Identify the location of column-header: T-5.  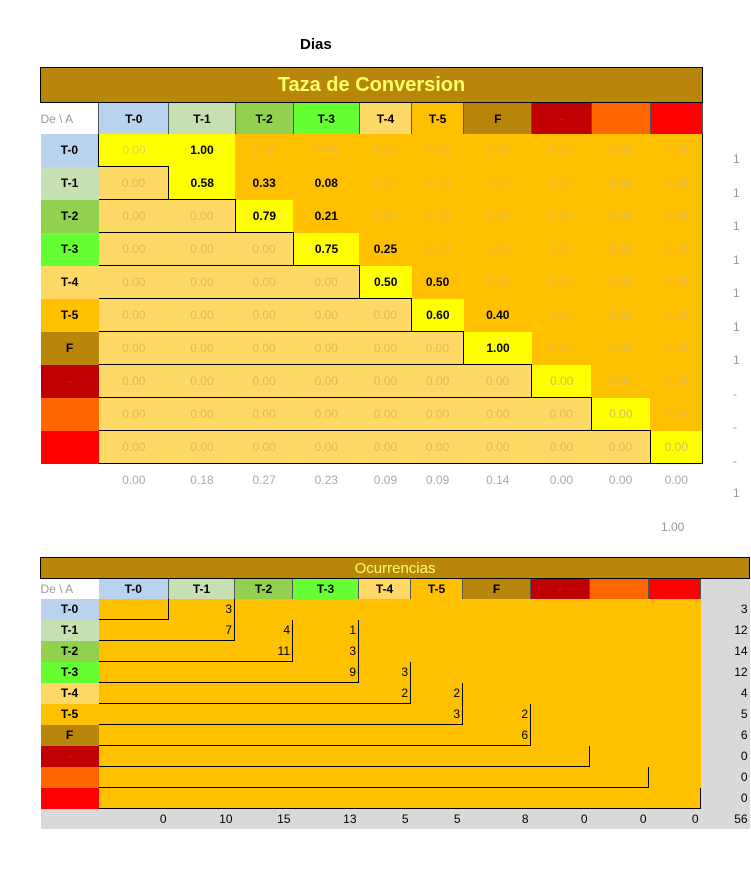
(436, 588).